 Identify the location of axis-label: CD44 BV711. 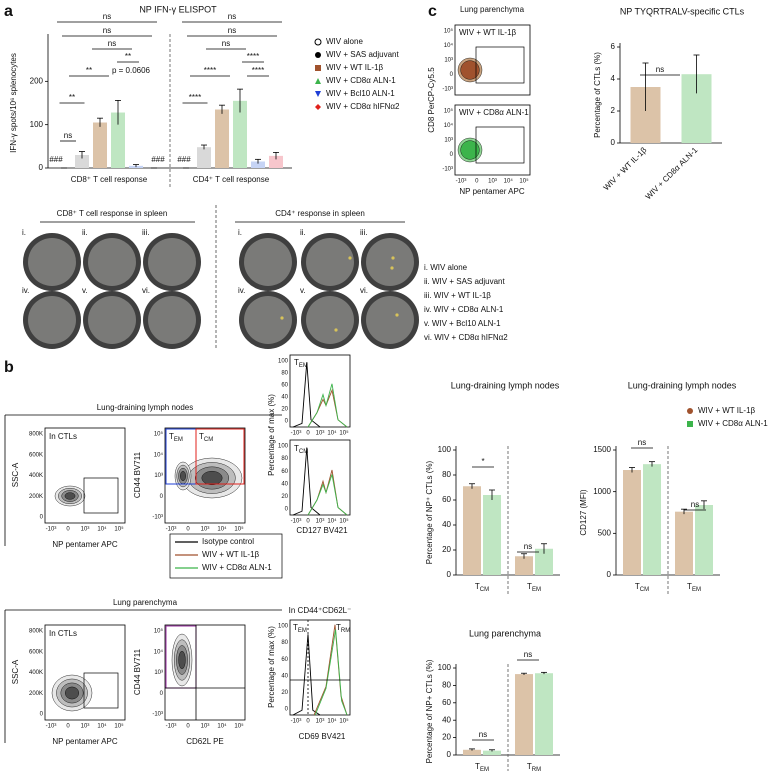
(137, 474).